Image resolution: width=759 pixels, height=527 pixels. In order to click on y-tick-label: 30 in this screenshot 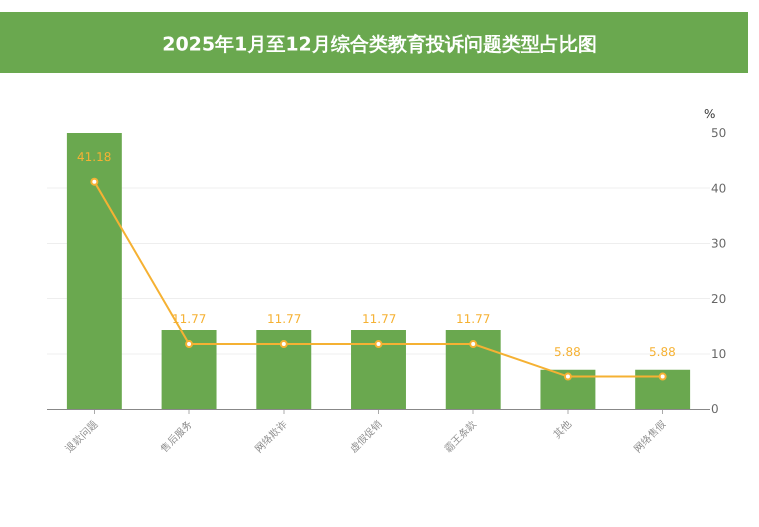, I will do `click(718, 243)`.